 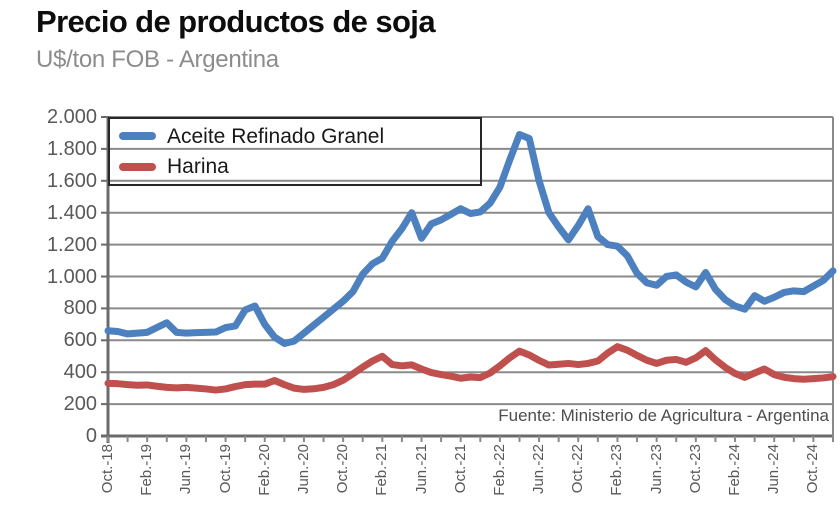 I want to click on x-axis-label: Oct.-21, so click(x=460, y=469).